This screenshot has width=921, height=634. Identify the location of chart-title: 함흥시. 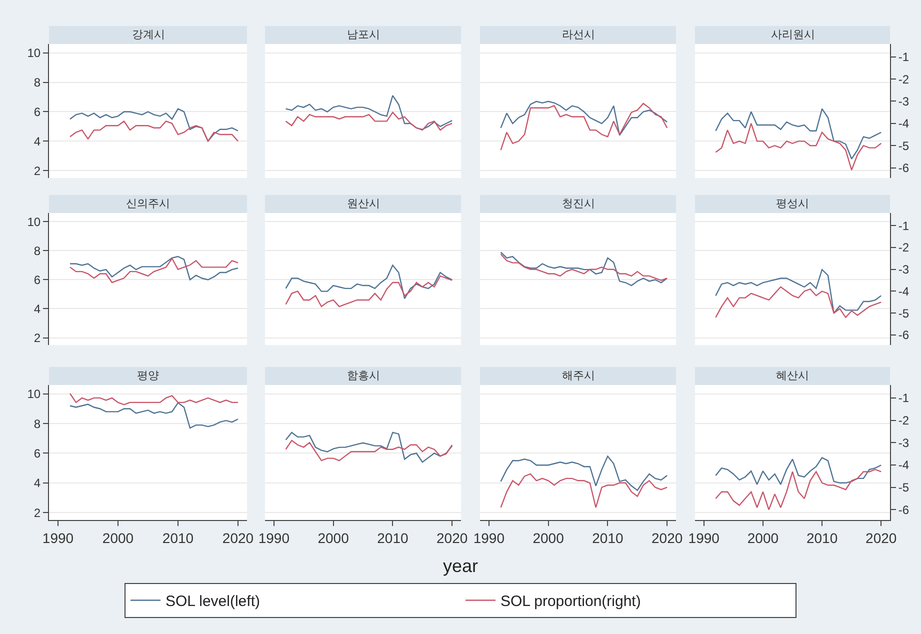
(363, 376).